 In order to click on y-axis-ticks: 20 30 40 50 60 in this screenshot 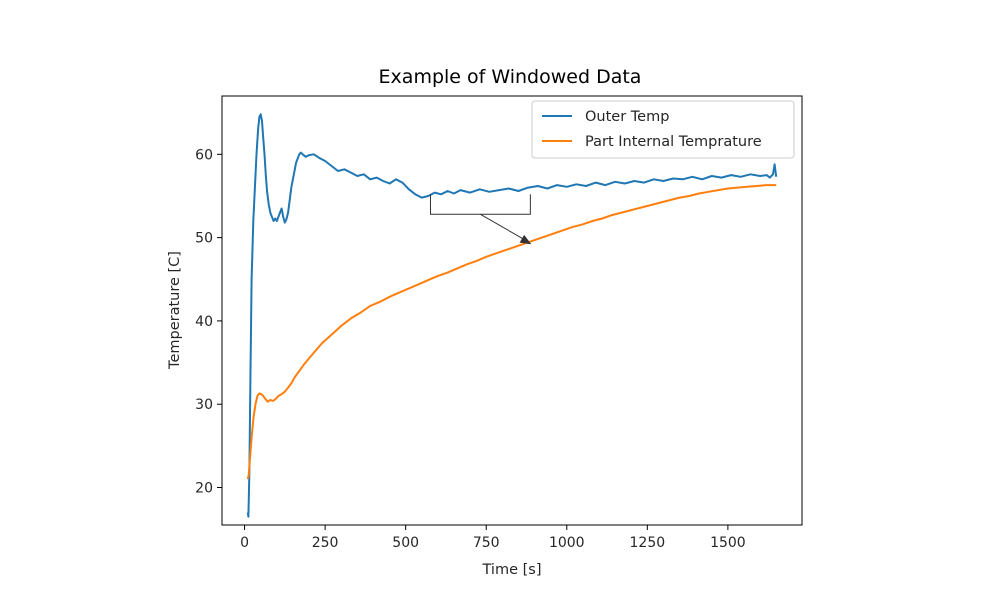, I will do `click(208, 322)`.